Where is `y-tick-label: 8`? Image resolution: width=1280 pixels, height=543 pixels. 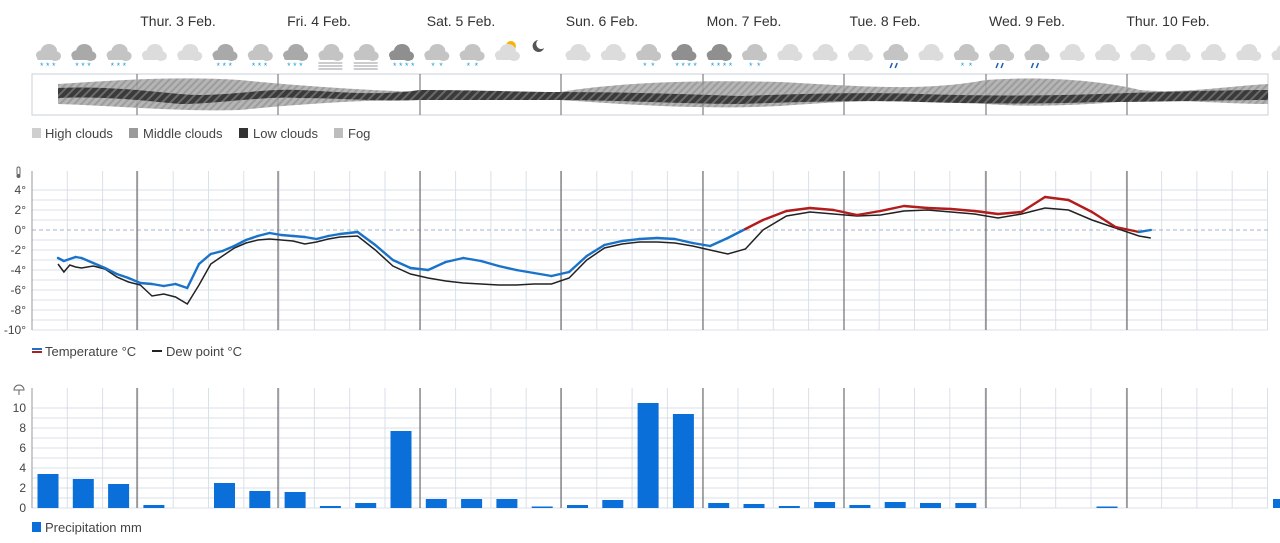
y-tick-label: 8 is located at coordinates (22, 428).